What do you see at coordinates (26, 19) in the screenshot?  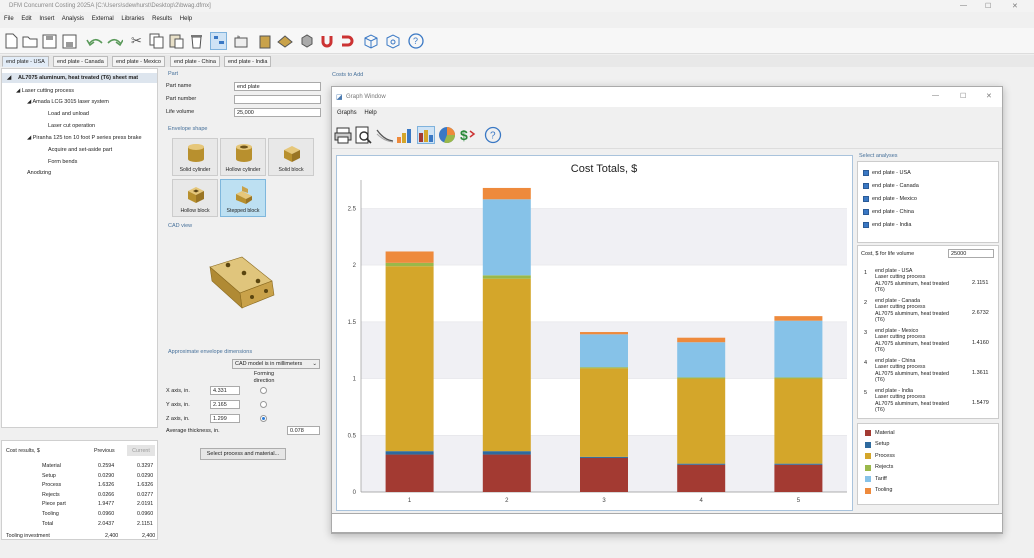 I see `menu-edit: Edit` at bounding box center [26, 19].